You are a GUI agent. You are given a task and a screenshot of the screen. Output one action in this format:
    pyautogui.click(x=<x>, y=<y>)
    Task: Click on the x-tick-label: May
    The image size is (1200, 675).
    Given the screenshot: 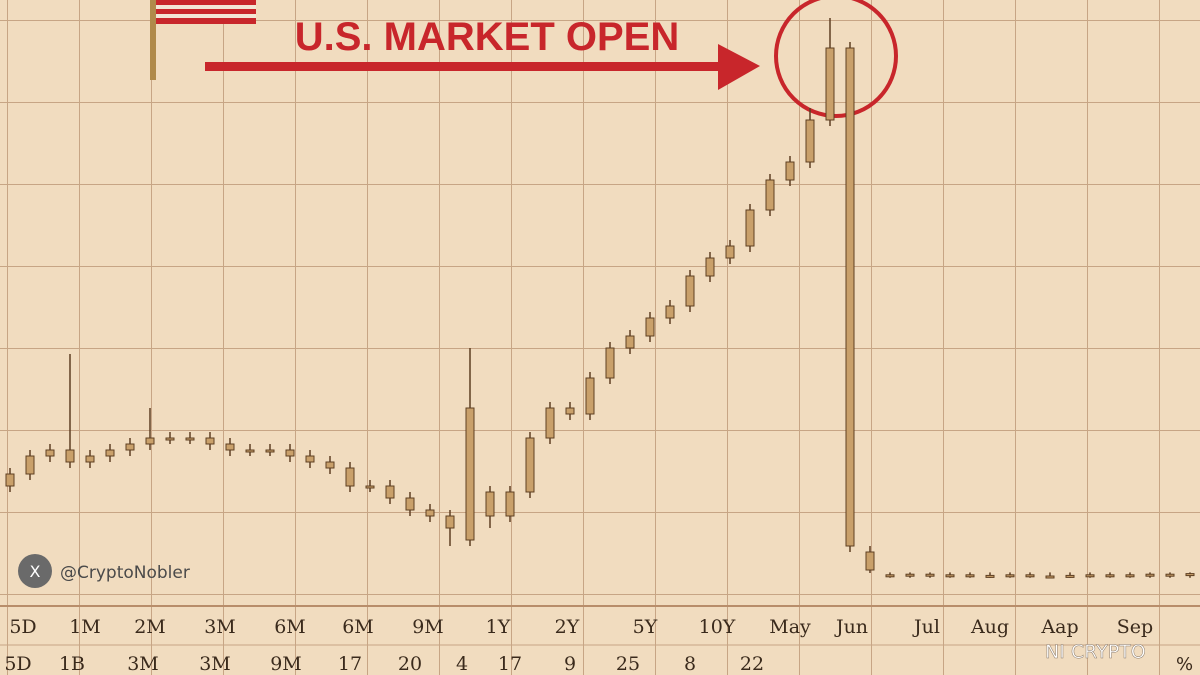 What is the action you would take?
    pyautogui.click(x=790, y=627)
    